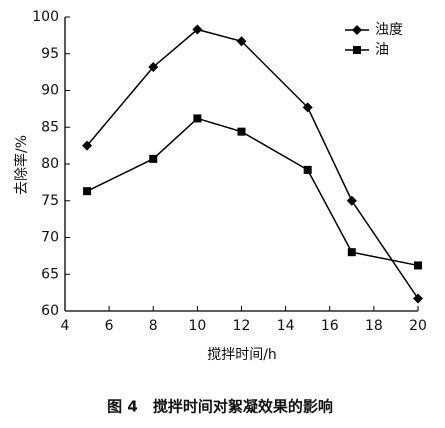  What do you see at coordinates (220, 407) in the screenshot?
I see `caption: 图 4 搅拌时间对絮凝效果的影响` at bounding box center [220, 407].